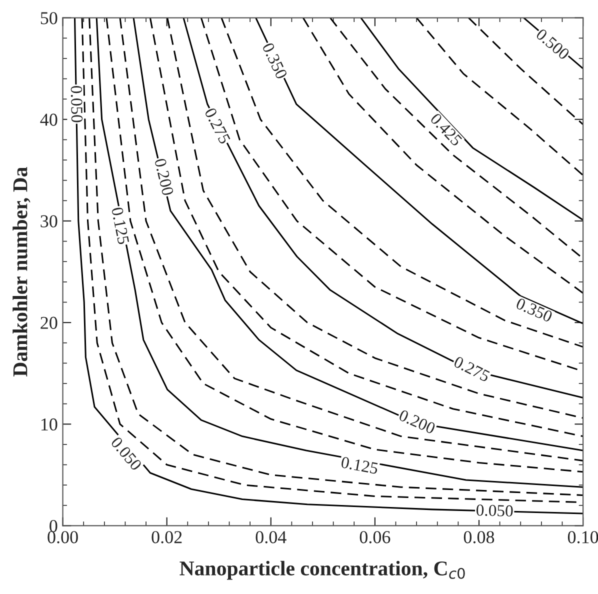 The image size is (598, 594). I want to click on x-tick-label: 0.08, so click(479, 537).